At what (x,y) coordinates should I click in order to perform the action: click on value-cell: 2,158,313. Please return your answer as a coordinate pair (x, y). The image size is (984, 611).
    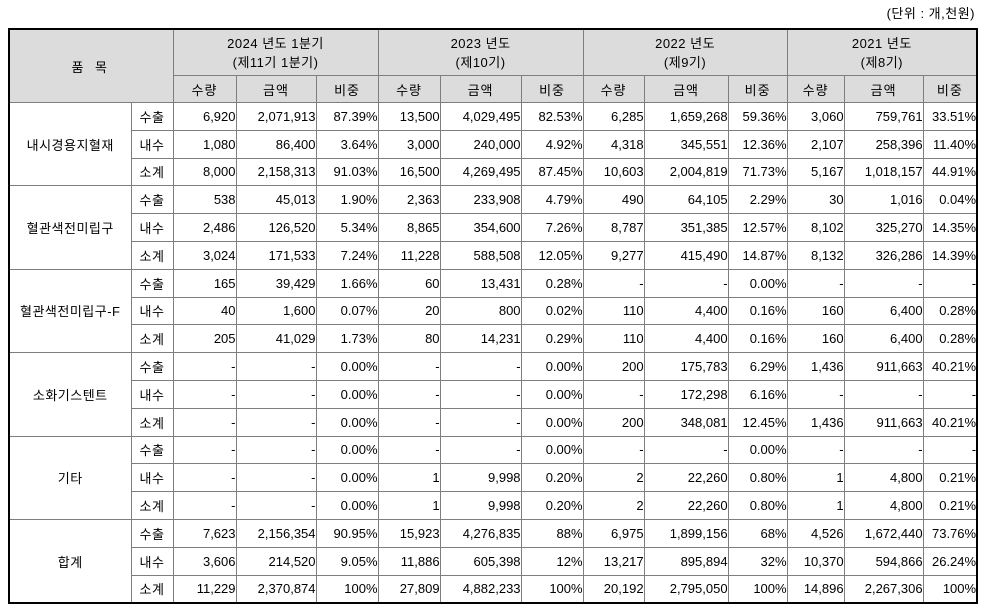
    Looking at the image, I should click on (276, 172).